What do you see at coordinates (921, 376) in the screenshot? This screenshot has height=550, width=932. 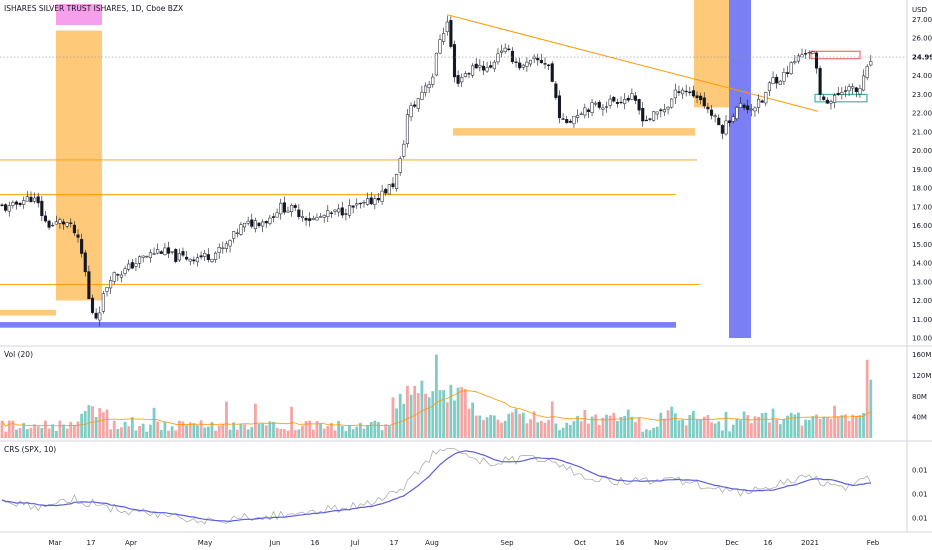 I see `volume-tick-label: 120M` at bounding box center [921, 376].